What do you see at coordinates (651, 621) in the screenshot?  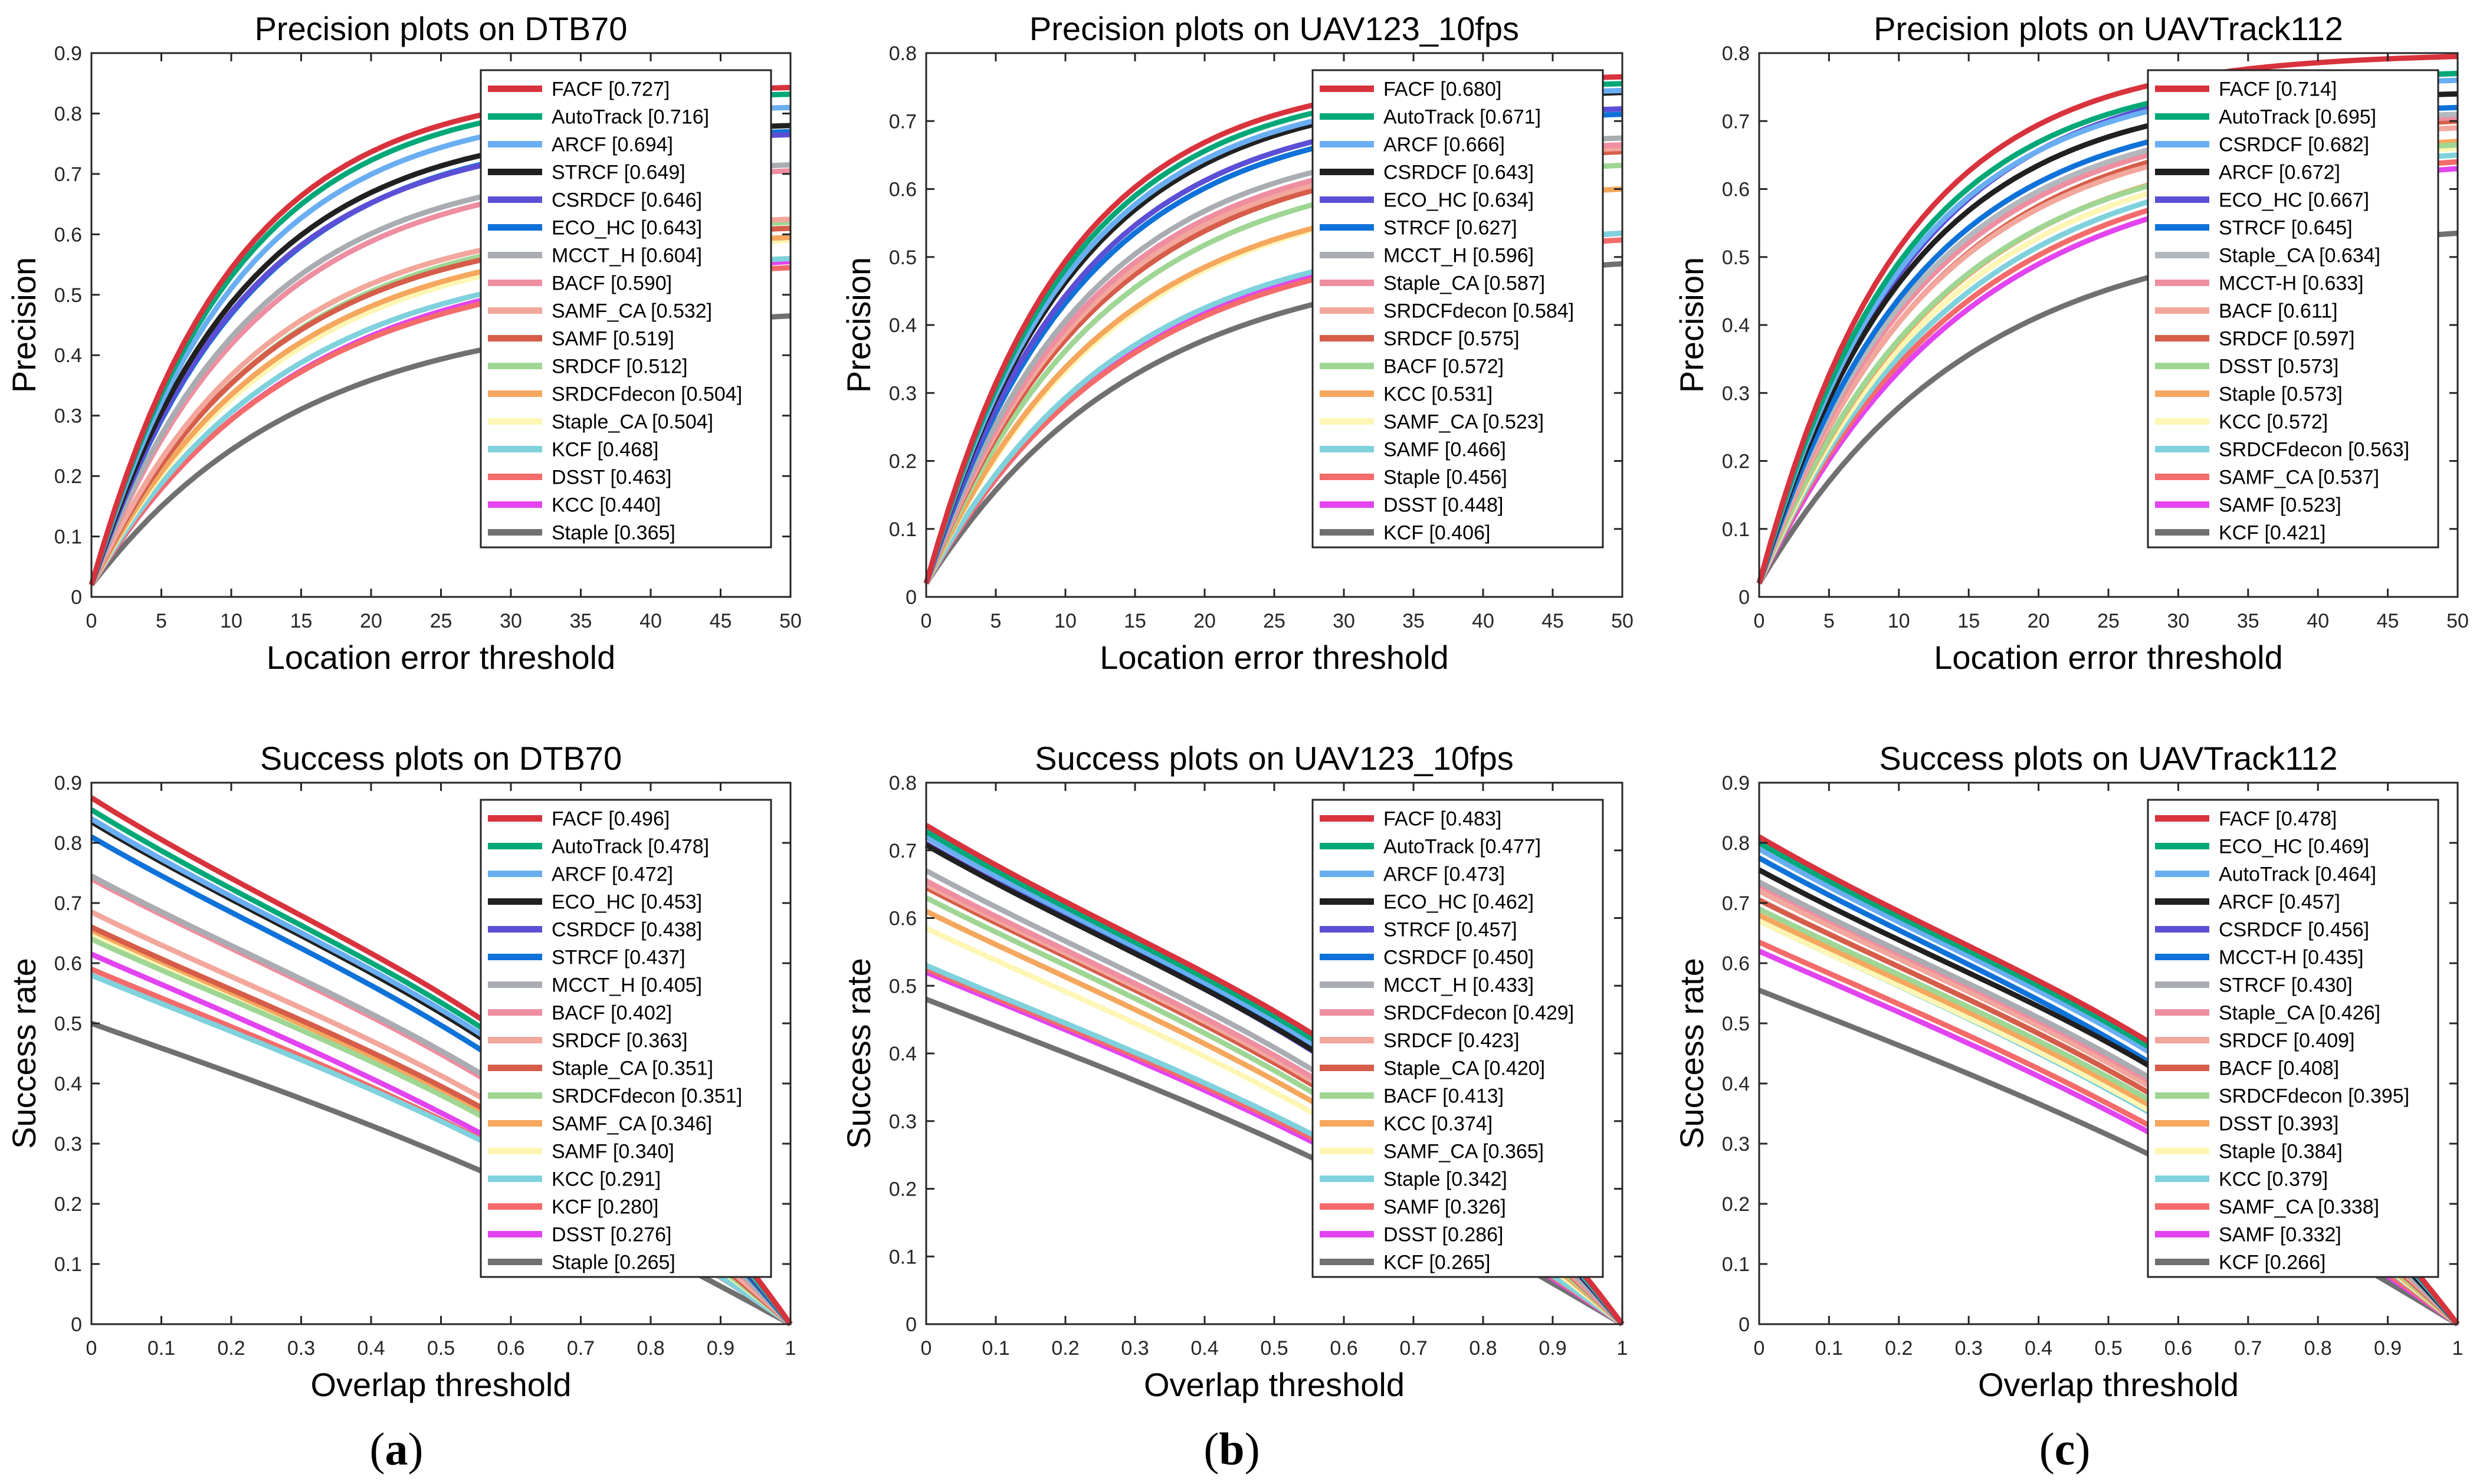 I see `x-tick-label: 40` at bounding box center [651, 621].